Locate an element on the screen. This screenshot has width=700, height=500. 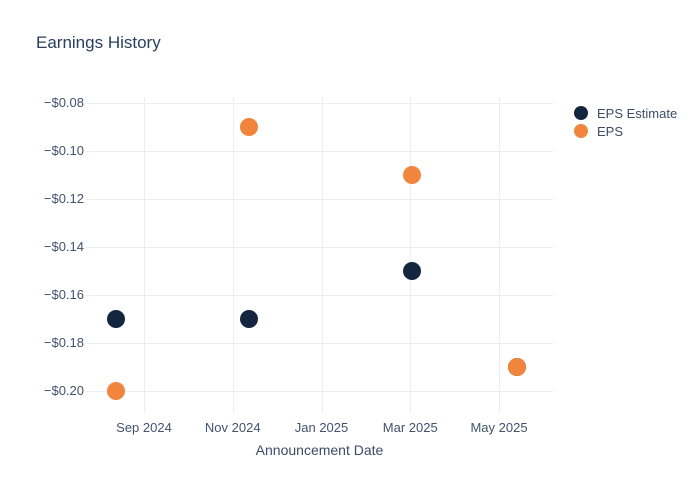
y-tick-label: −$0.16 is located at coordinates (63, 294).